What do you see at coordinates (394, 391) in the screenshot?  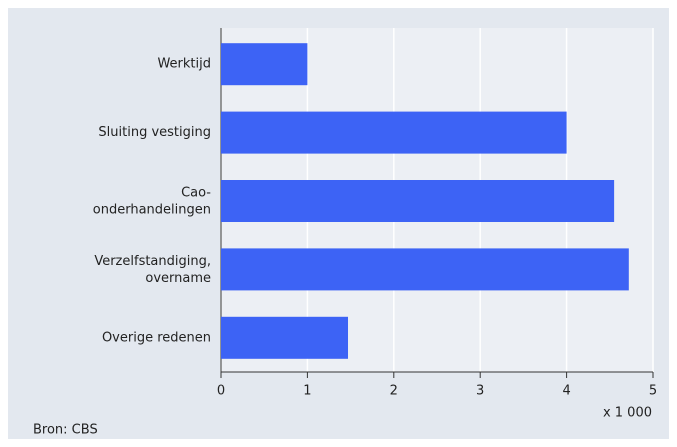 I see `x-tick-label: 2` at bounding box center [394, 391].